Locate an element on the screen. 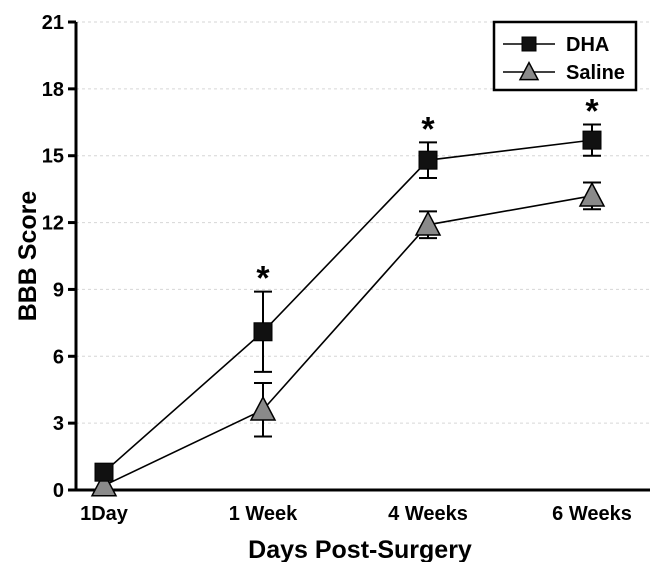 The image size is (654, 562). x-axis-title: Days Post-Surgery is located at coordinates (360, 549).